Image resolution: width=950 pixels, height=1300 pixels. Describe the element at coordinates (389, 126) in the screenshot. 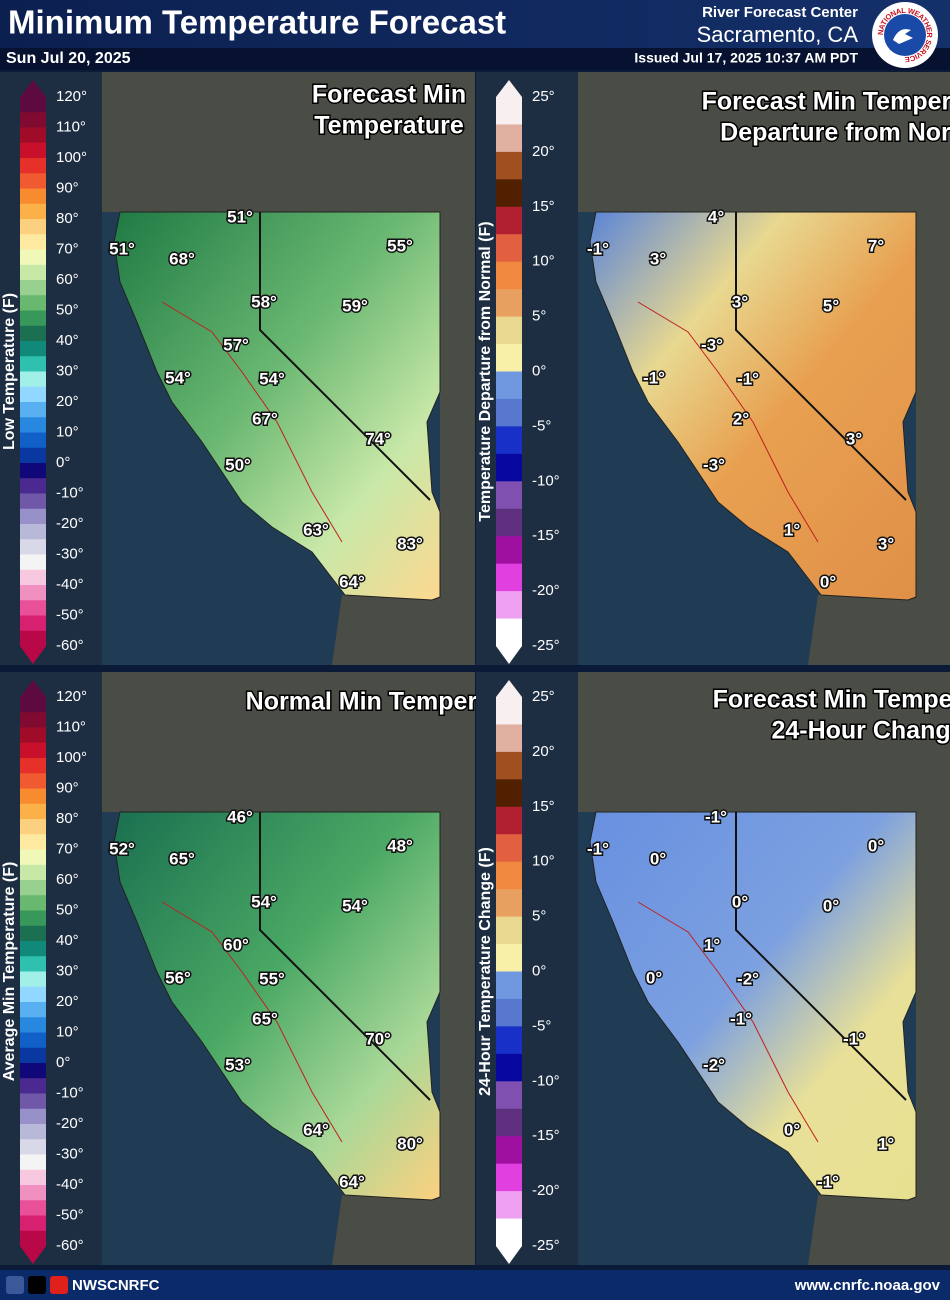

I see `panel-title: Temperature` at that location.